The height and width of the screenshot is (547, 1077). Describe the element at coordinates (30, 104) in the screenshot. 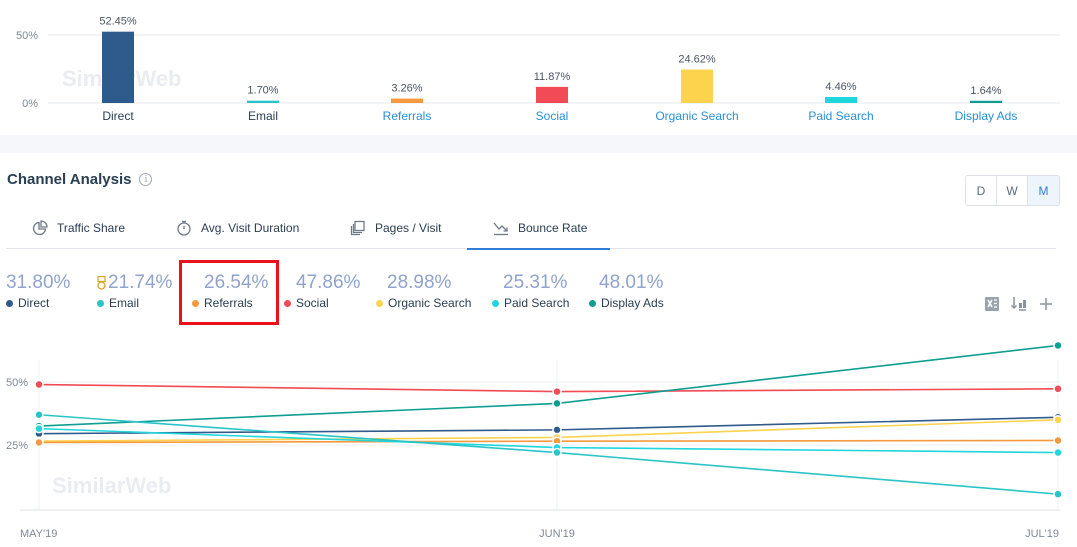

I see `y-tick-label: 0%` at that location.